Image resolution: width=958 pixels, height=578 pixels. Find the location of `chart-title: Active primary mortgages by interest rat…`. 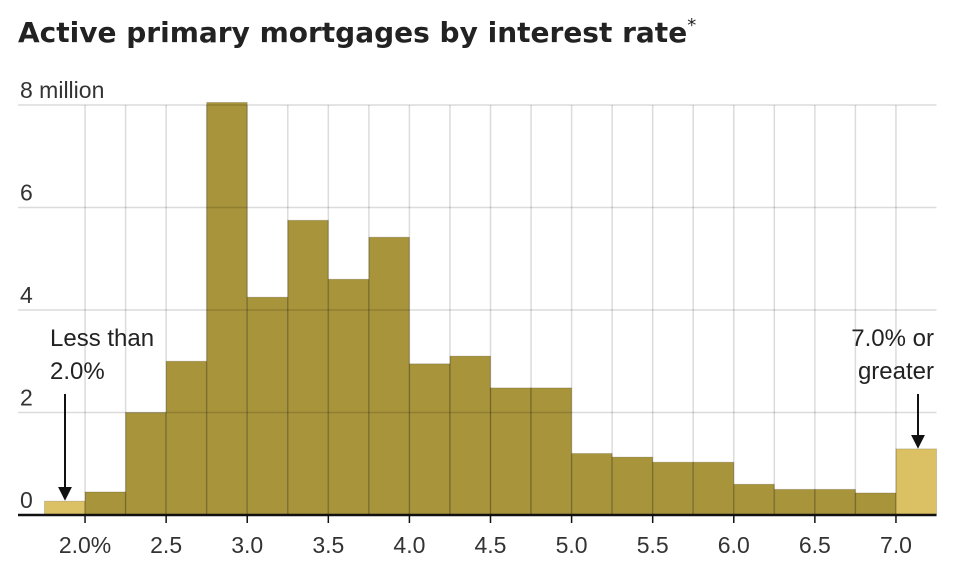

chart-title: Active primary mortgages by interest rat… is located at coordinates (352, 32).